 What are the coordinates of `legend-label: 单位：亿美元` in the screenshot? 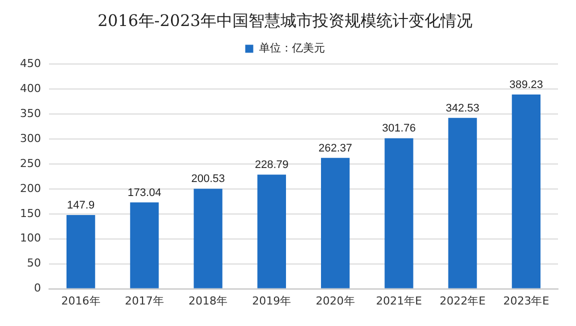 It's located at (291, 48).